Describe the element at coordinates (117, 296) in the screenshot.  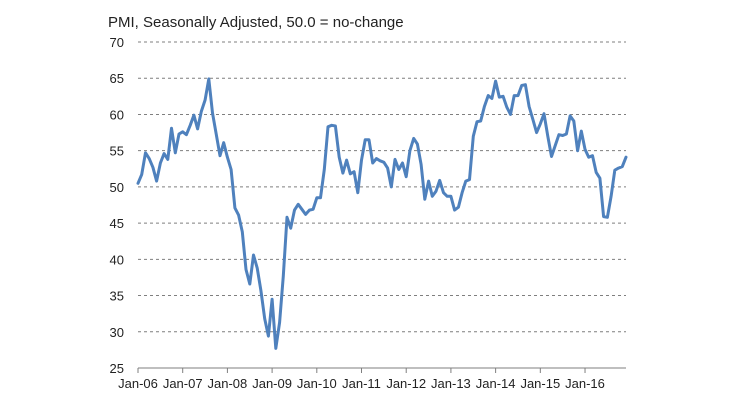
I see `y-tick-label-35: 35` at that location.